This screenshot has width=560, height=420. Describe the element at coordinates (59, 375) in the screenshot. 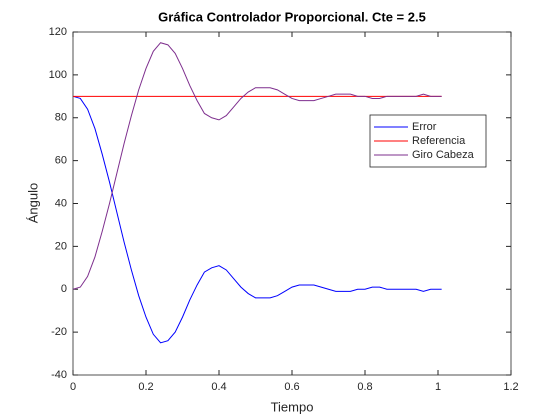

I see `y-tick-label: -40` at that location.